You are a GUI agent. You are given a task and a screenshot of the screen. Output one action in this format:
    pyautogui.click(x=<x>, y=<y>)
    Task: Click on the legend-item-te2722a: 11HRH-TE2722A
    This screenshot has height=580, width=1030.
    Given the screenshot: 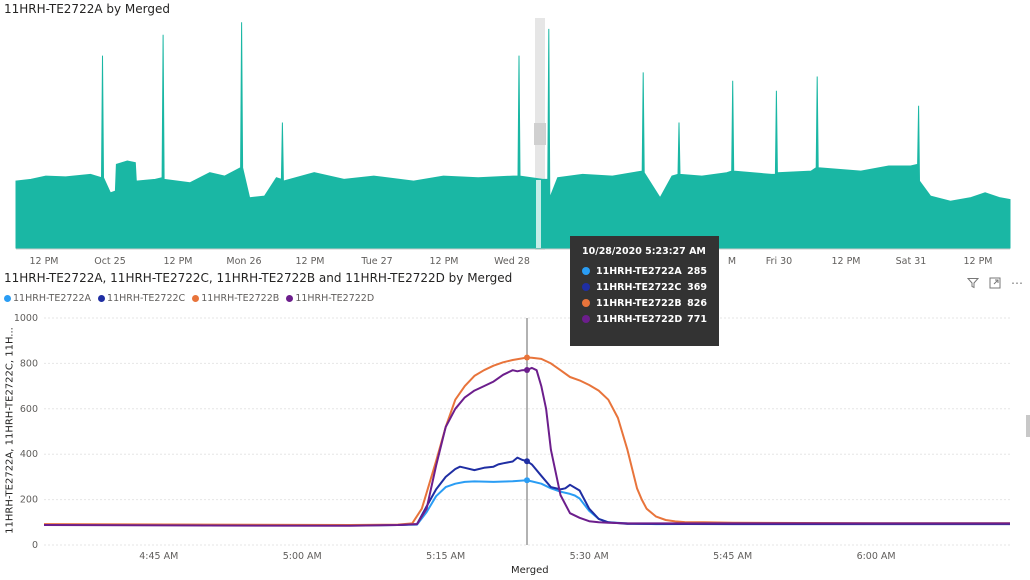 What is the action you would take?
    pyautogui.click(x=47, y=298)
    